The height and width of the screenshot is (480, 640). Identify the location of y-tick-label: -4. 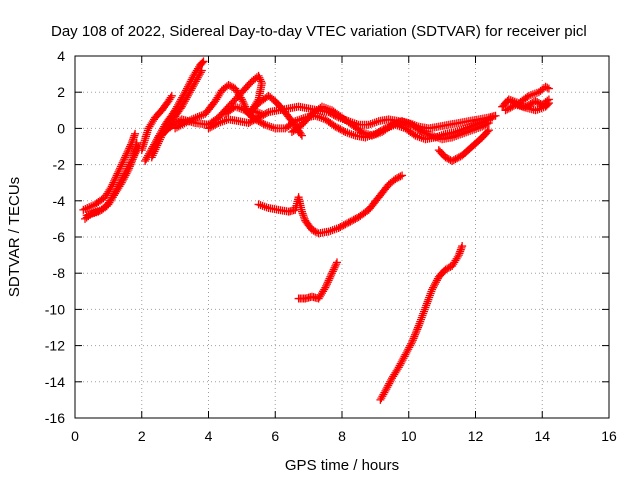
(59, 201).